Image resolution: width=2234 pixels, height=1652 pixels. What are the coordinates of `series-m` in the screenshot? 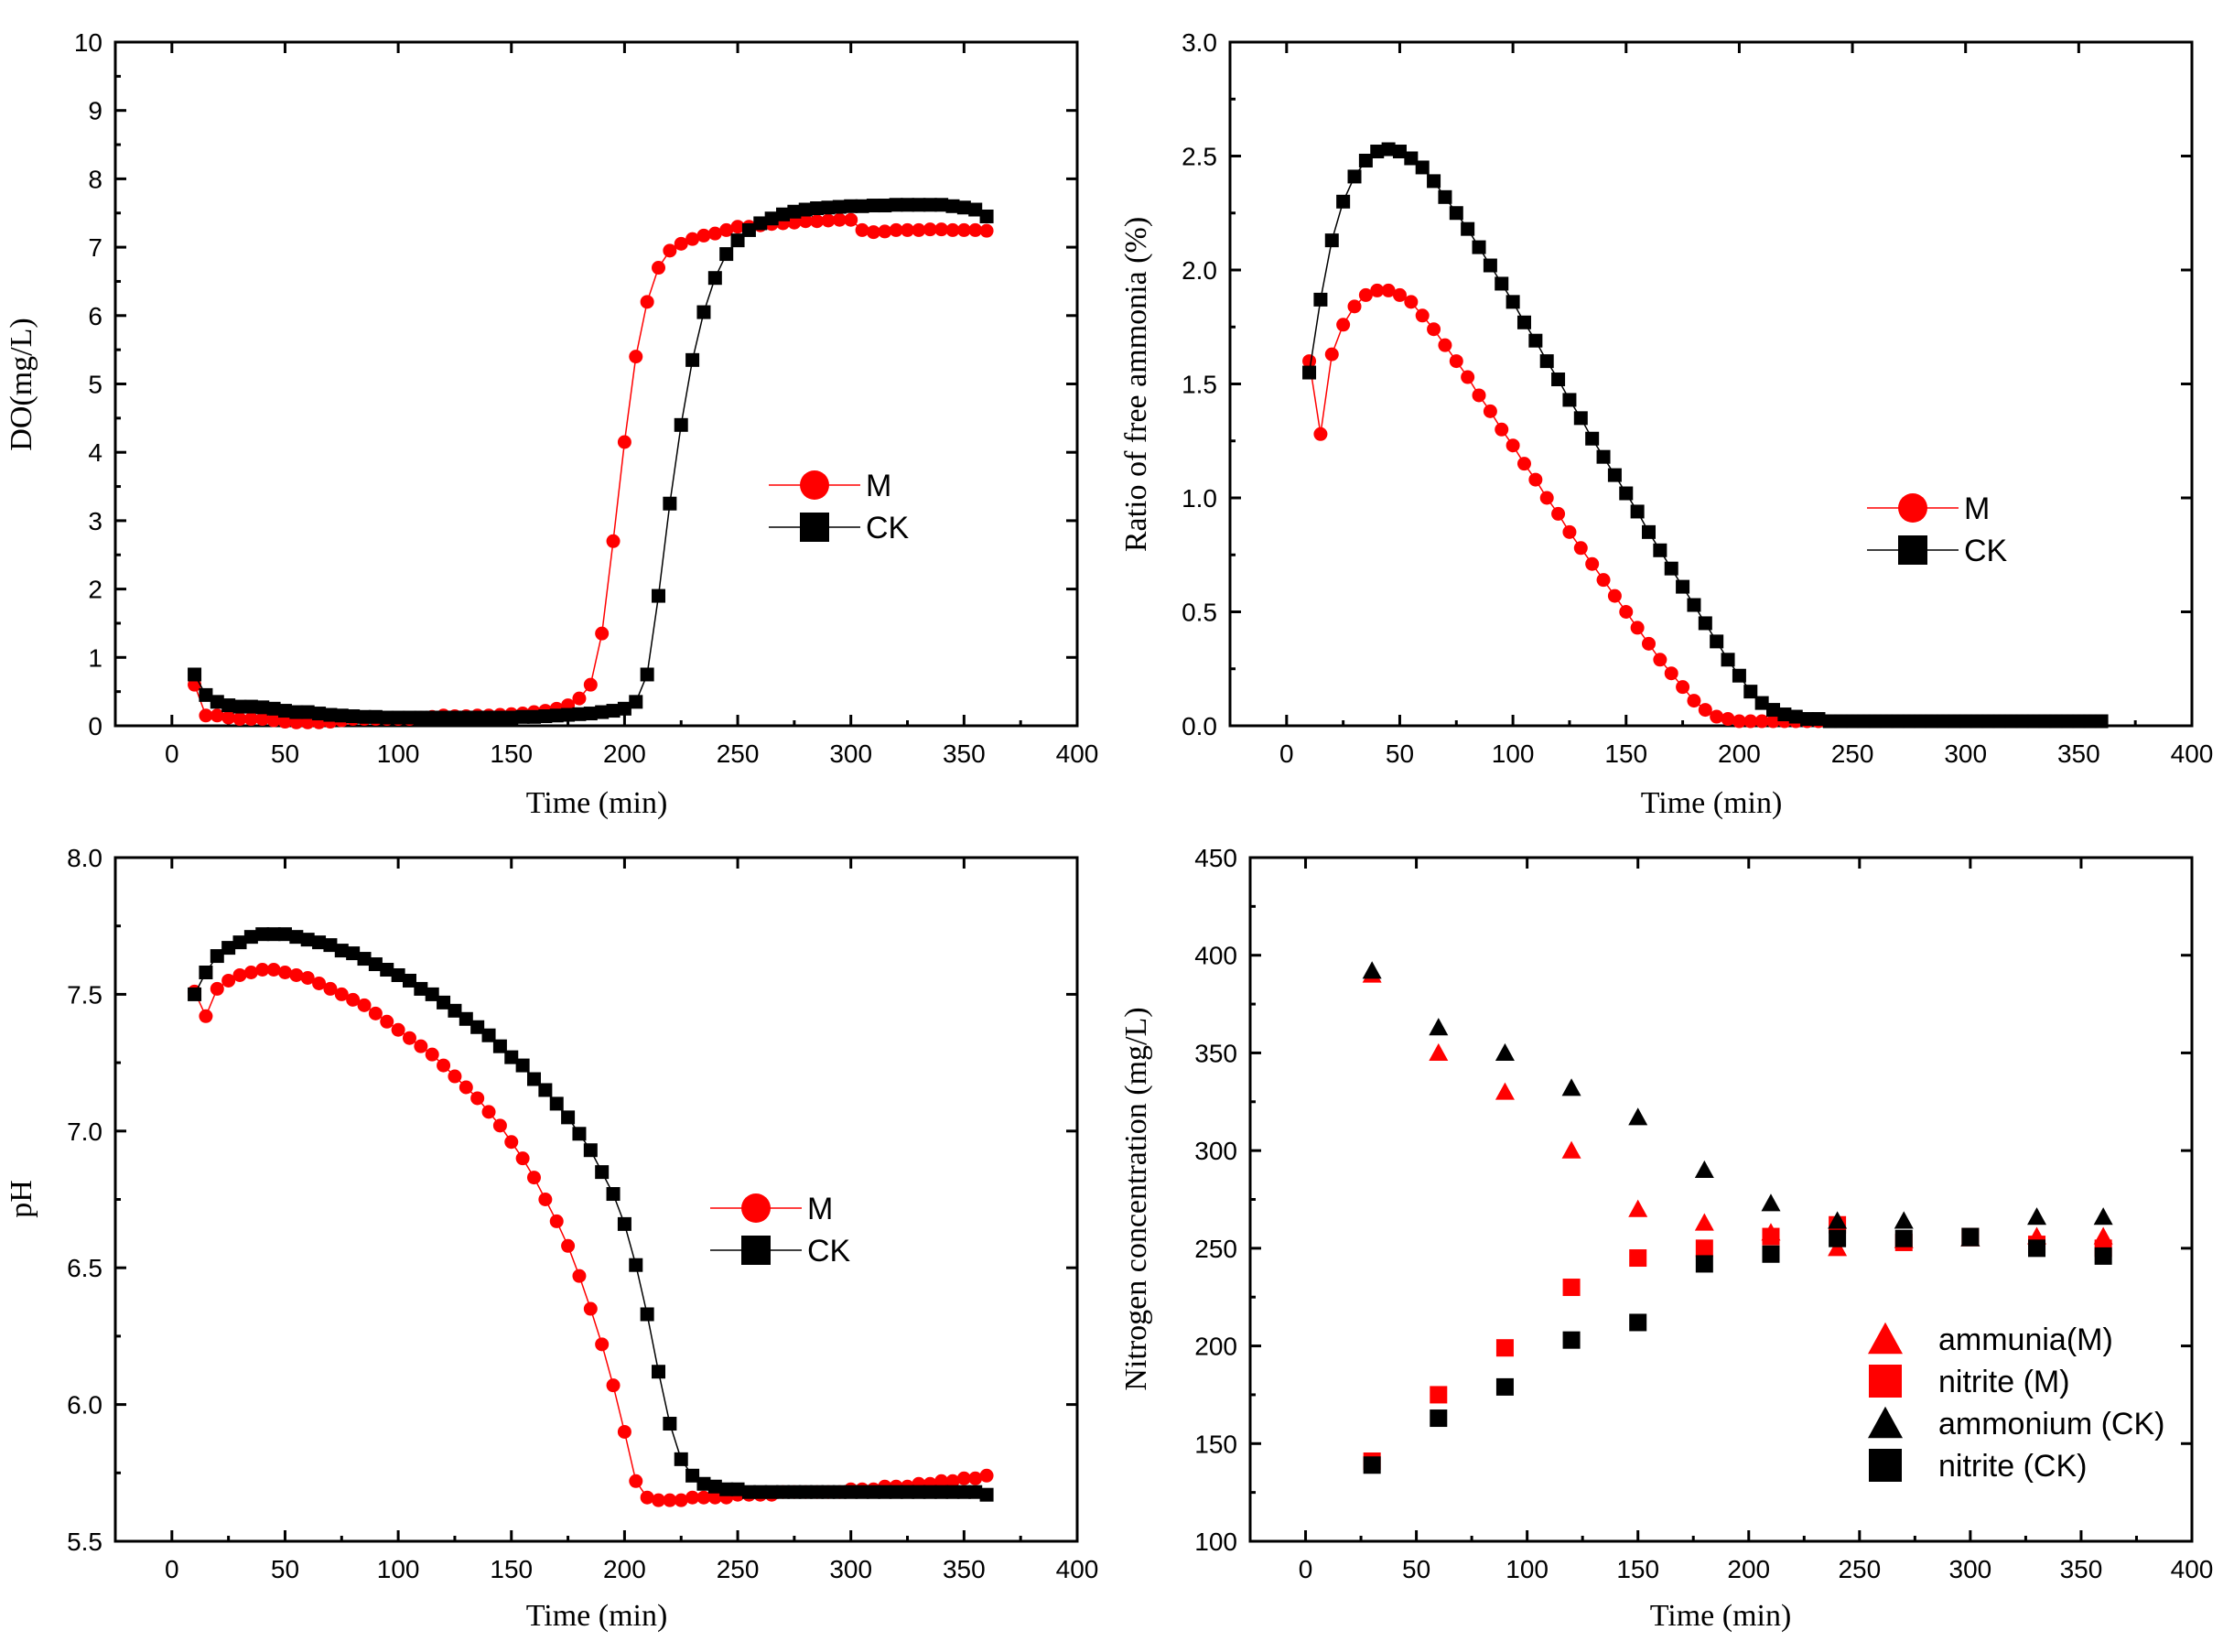 It's located at (591, 1235).